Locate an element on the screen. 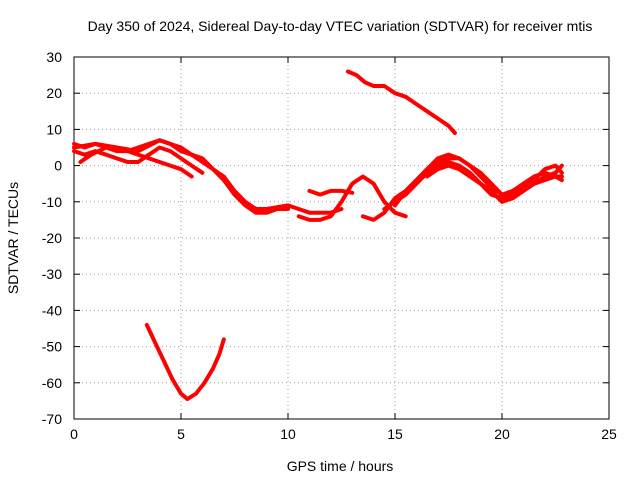  y-tick-label: 0 is located at coordinates (58, 166).